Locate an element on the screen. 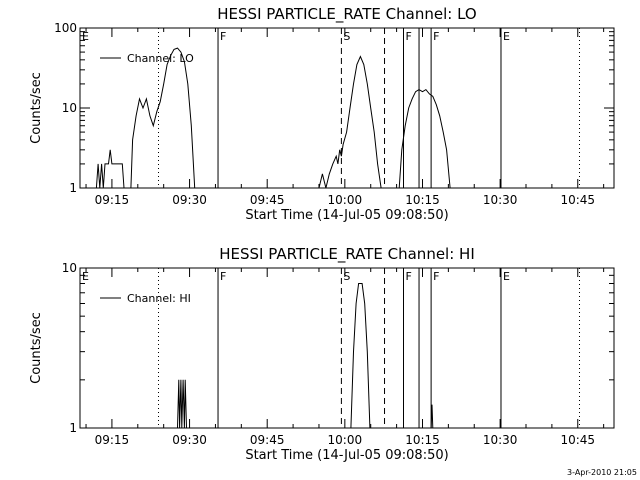 This screenshot has width=640, height=480. chart-title: HESSI PARTICLE_RATE Channel: HI is located at coordinates (347, 254).